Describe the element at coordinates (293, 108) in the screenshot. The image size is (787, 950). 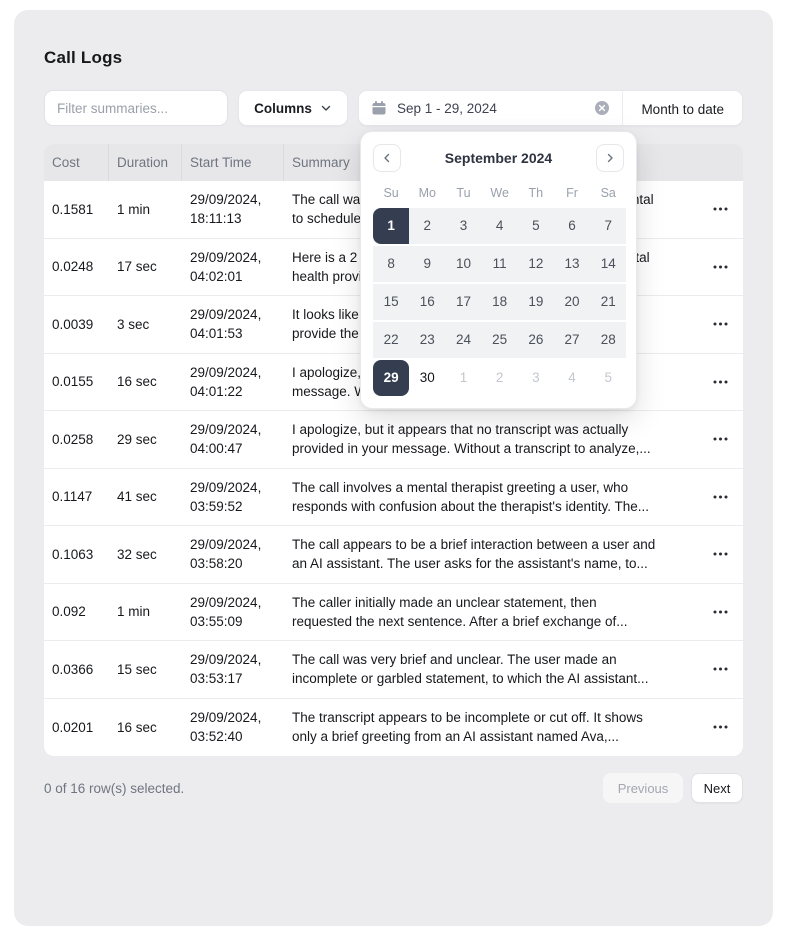
I see `columns-button: Columns` at that location.